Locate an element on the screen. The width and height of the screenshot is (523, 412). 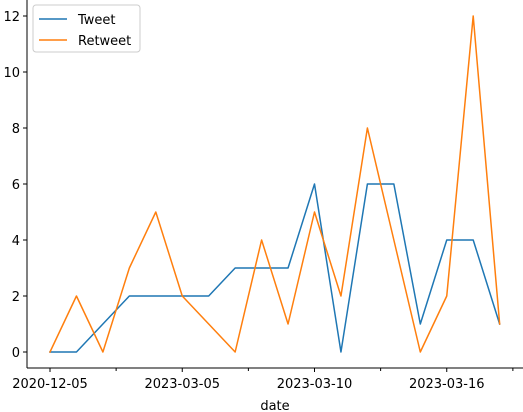
y-tick-label: 4 is located at coordinates (16, 241).